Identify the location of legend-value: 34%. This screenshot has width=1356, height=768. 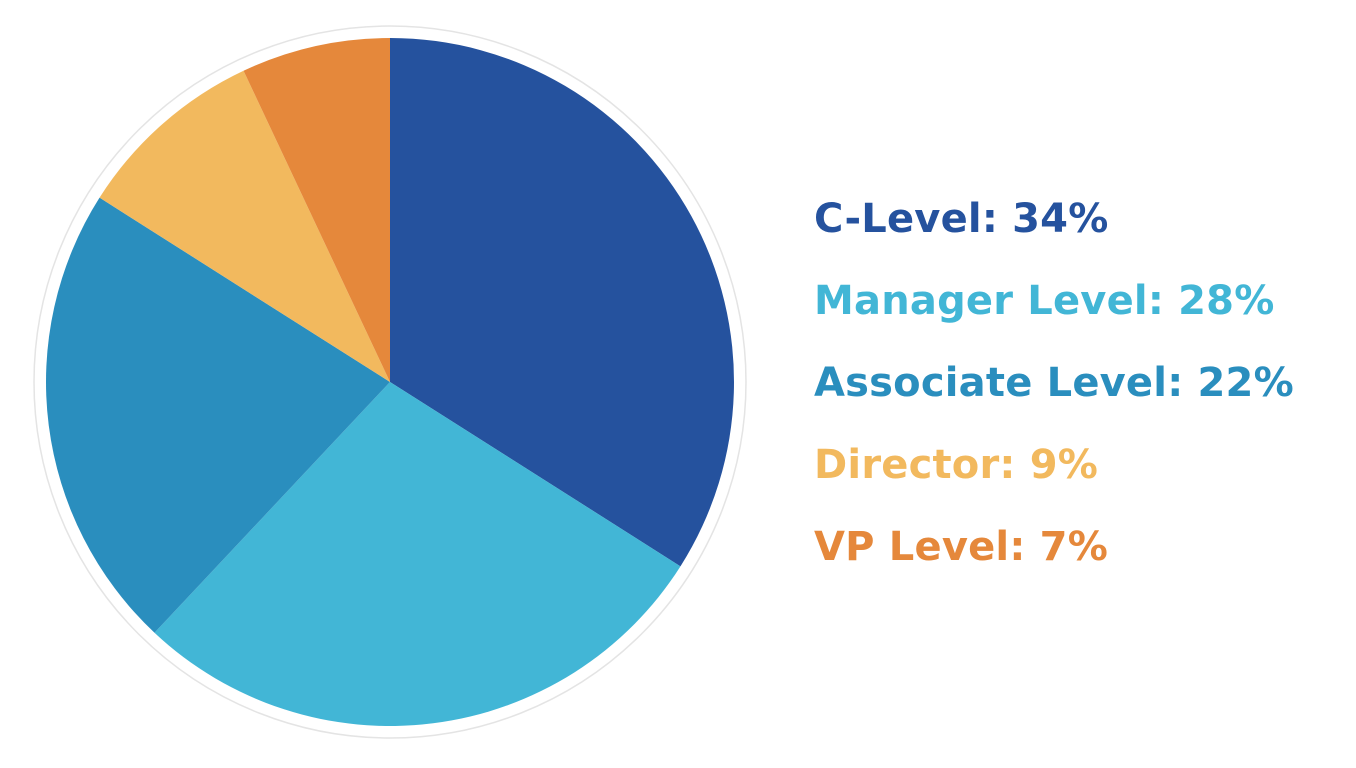
(1060, 219).